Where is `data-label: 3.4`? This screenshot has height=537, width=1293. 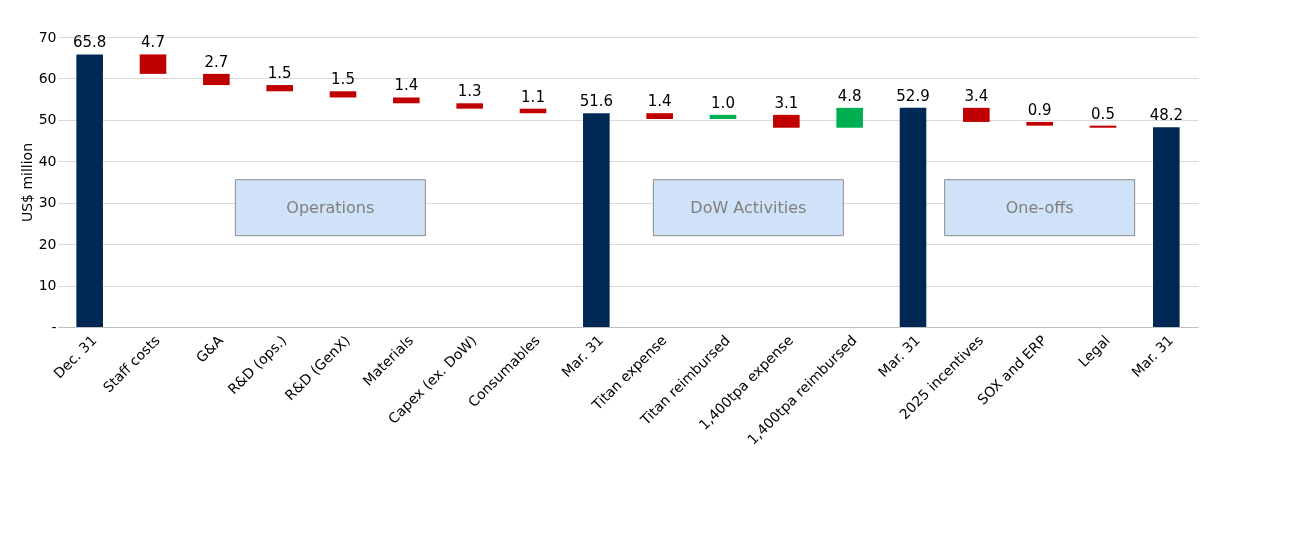
data-label: 3.4 is located at coordinates (976, 95).